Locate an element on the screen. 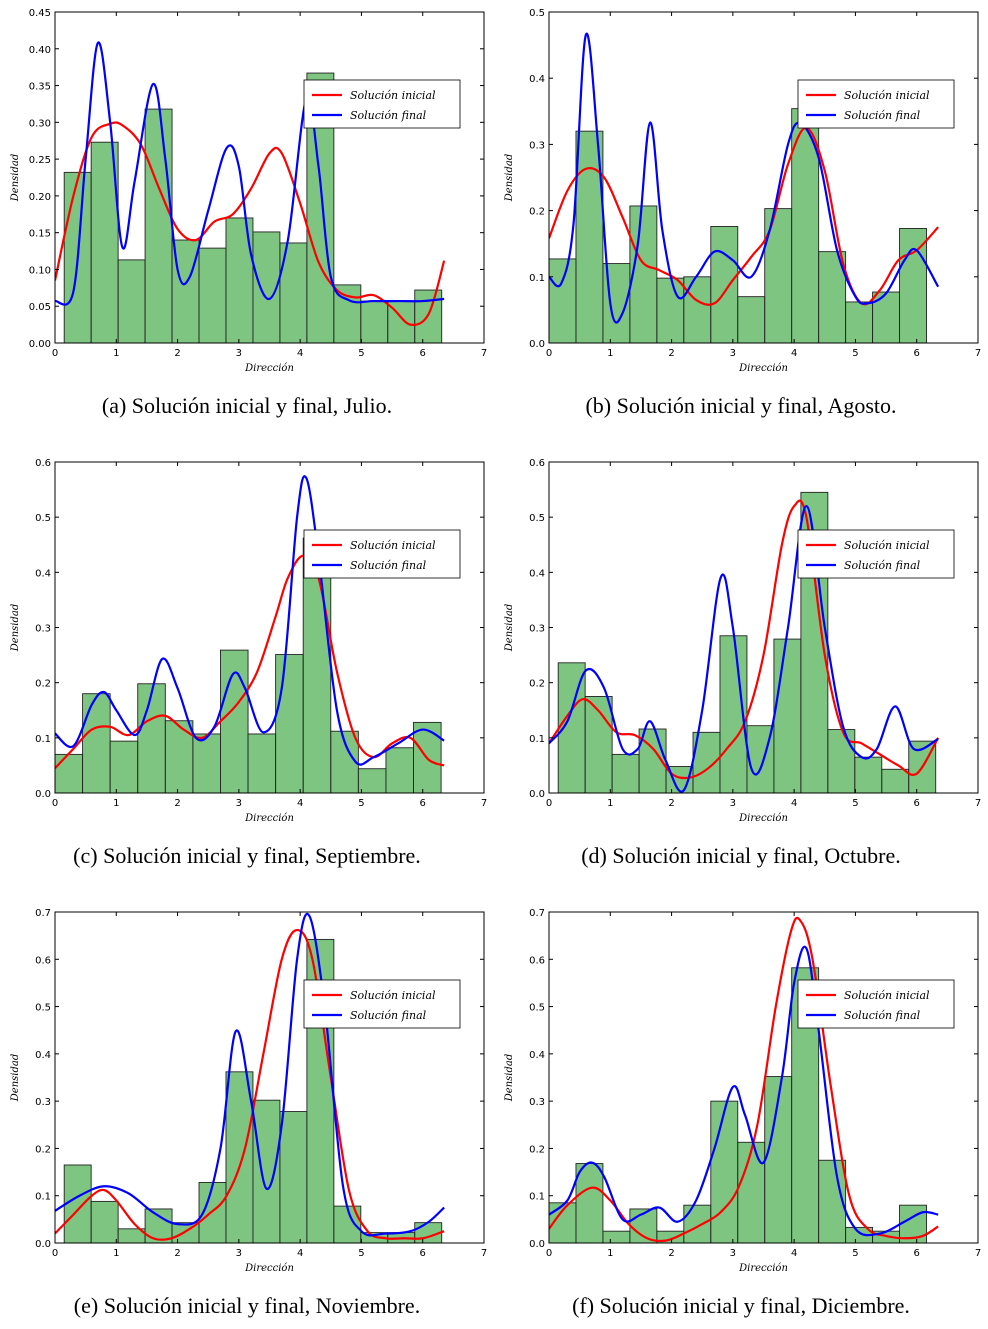  legend-entry: Solución final is located at coordinates (388, 565).